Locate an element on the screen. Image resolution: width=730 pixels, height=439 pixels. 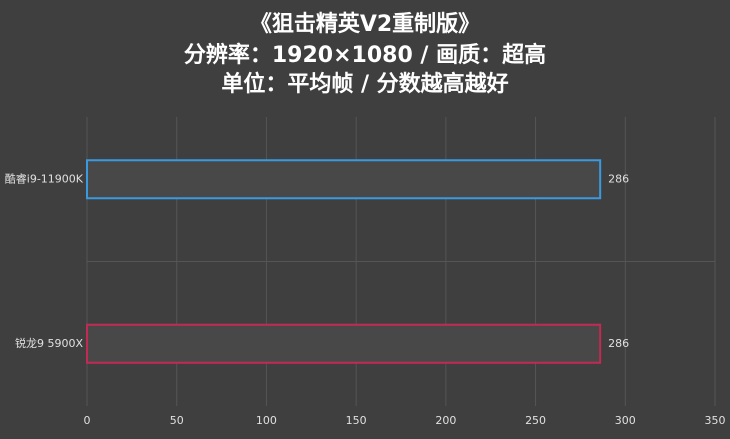
x-tick-label: 50 is located at coordinates (177, 420).